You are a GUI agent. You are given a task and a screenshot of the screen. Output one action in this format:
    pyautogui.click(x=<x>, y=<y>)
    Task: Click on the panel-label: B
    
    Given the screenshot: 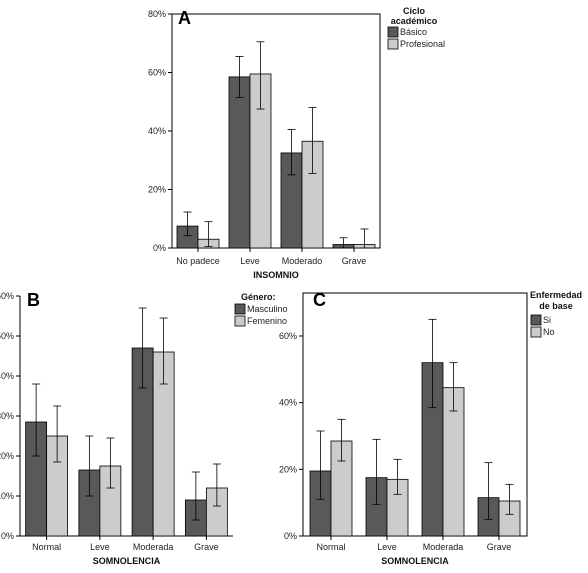 What is the action you would take?
    pyautogui.click(x=33, y=300)
    